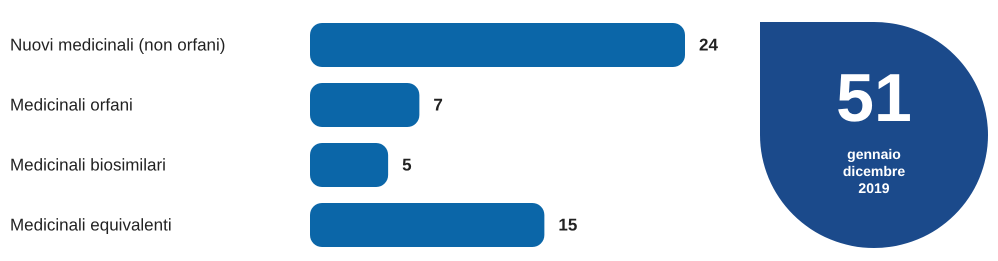  What do you see at coordinates (568, 225) in the screenshot?
I see `data-label: 15` at bounding box center [568, 225].